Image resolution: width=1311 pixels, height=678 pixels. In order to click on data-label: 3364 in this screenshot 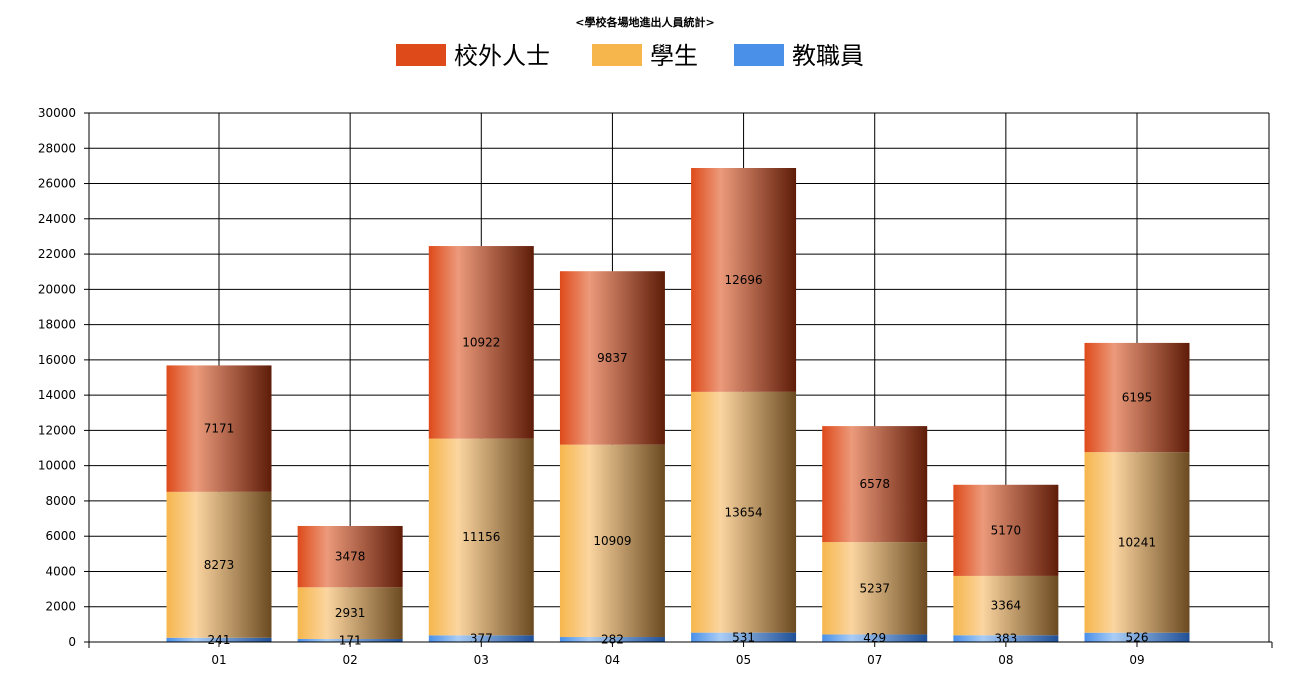, I will do `click(1006, 606)`.